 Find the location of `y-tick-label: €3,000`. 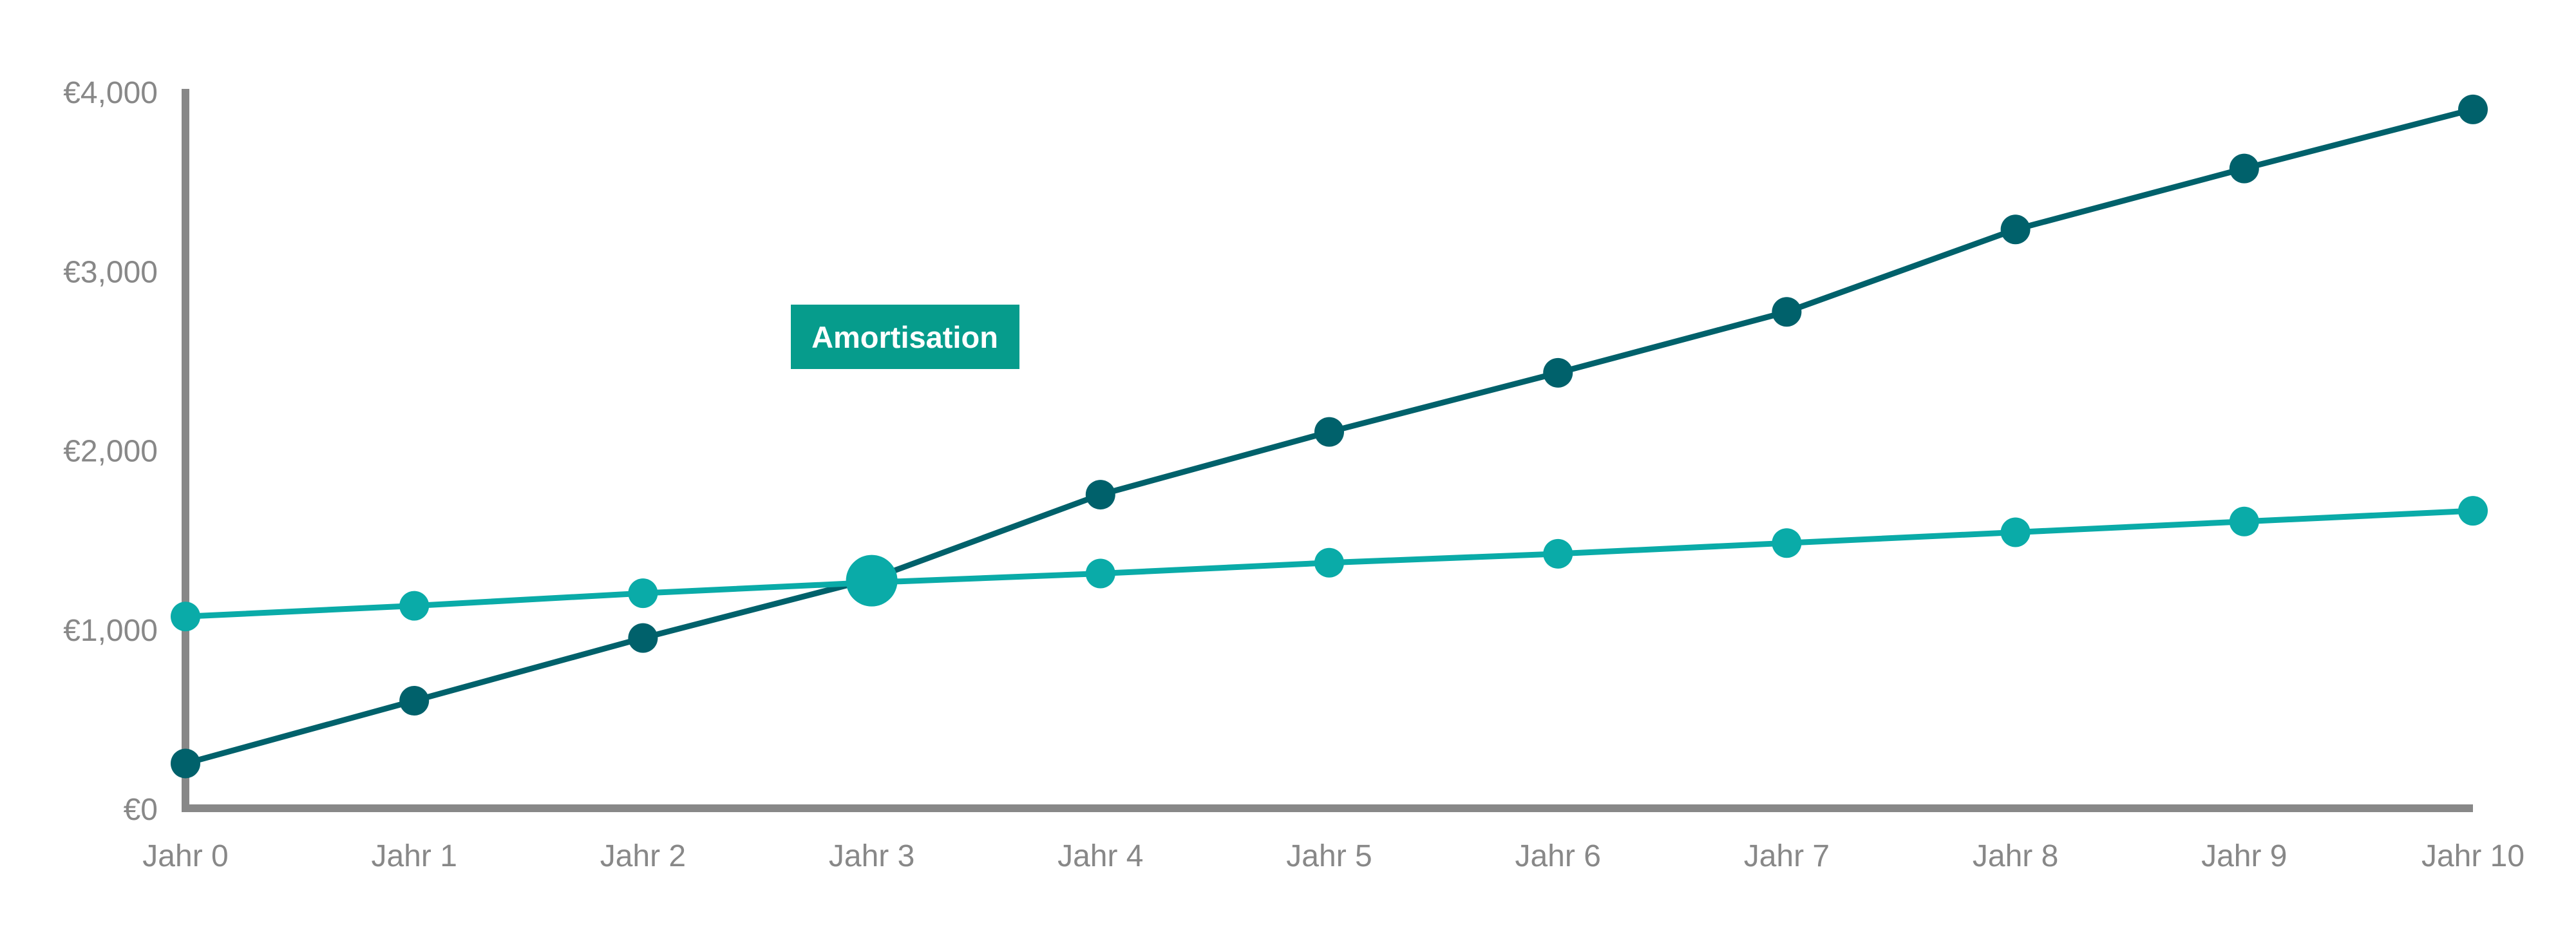

y-tick-label: €3,000 is located at coordinates (111, 272).